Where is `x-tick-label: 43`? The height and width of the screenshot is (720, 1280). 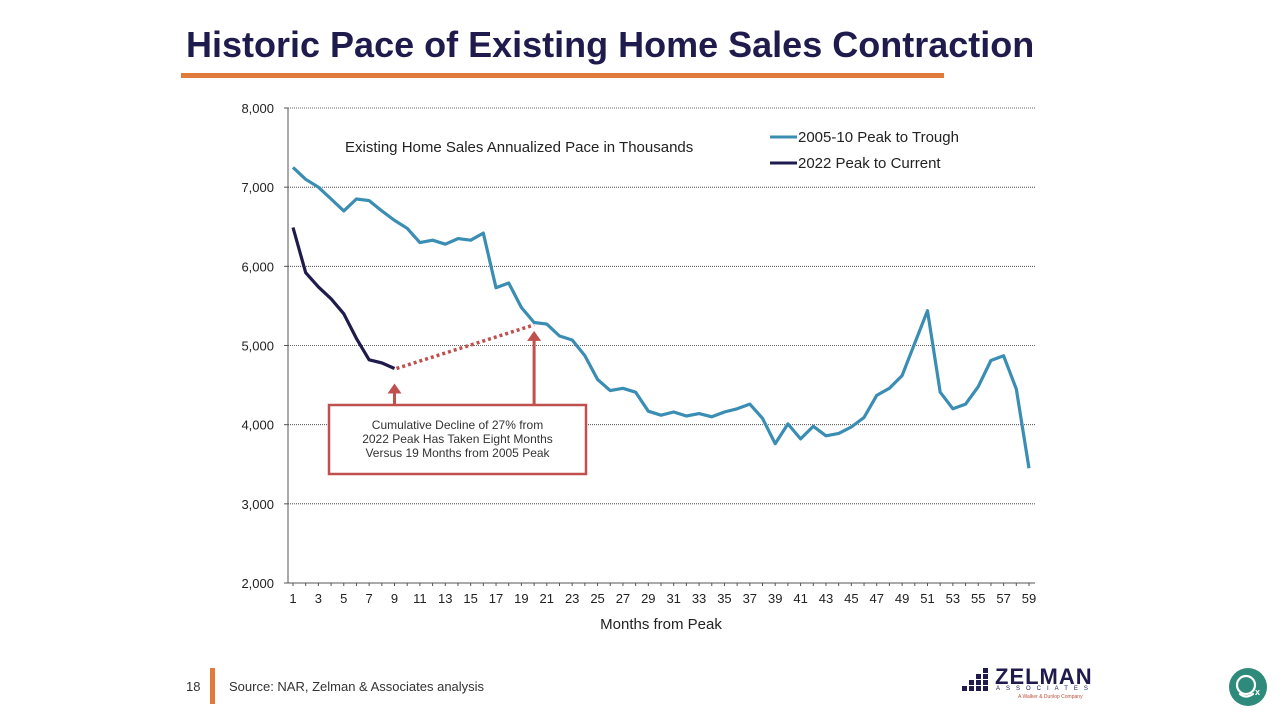
x-tick-label: 43 is located at coordinates (826, 598).